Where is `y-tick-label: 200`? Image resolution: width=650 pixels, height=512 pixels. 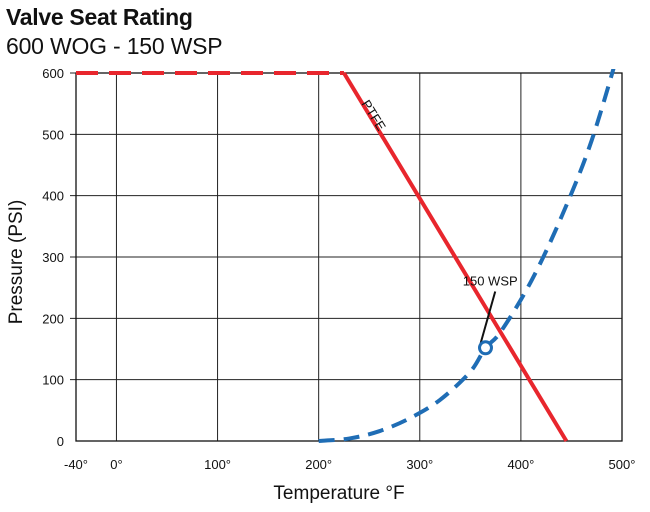
y-tick-label: 200 is located at coordinates (53, 318).